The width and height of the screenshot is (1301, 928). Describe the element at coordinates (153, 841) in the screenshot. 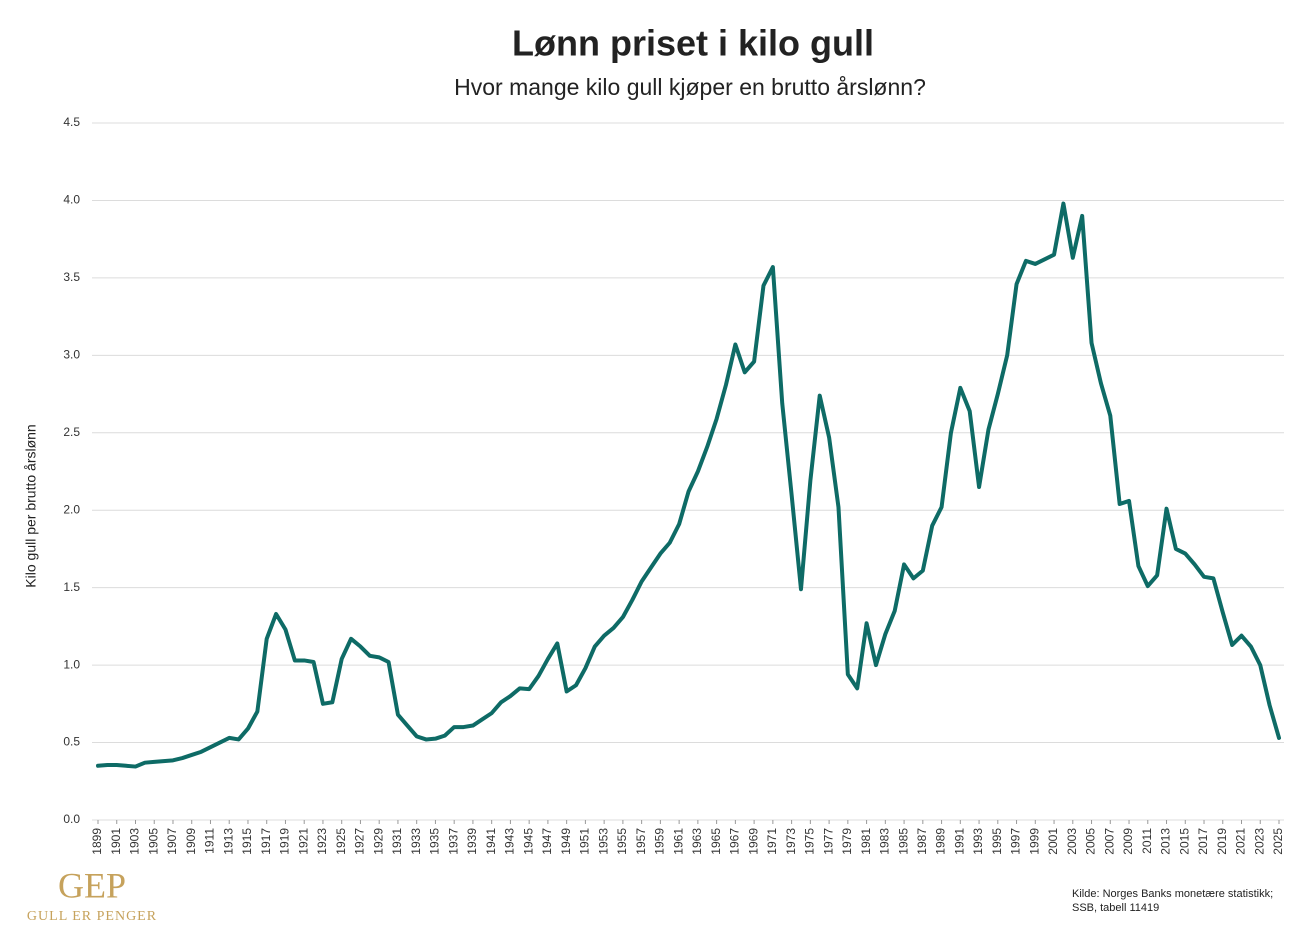

I see `x-tick-label: 1905` at that location.